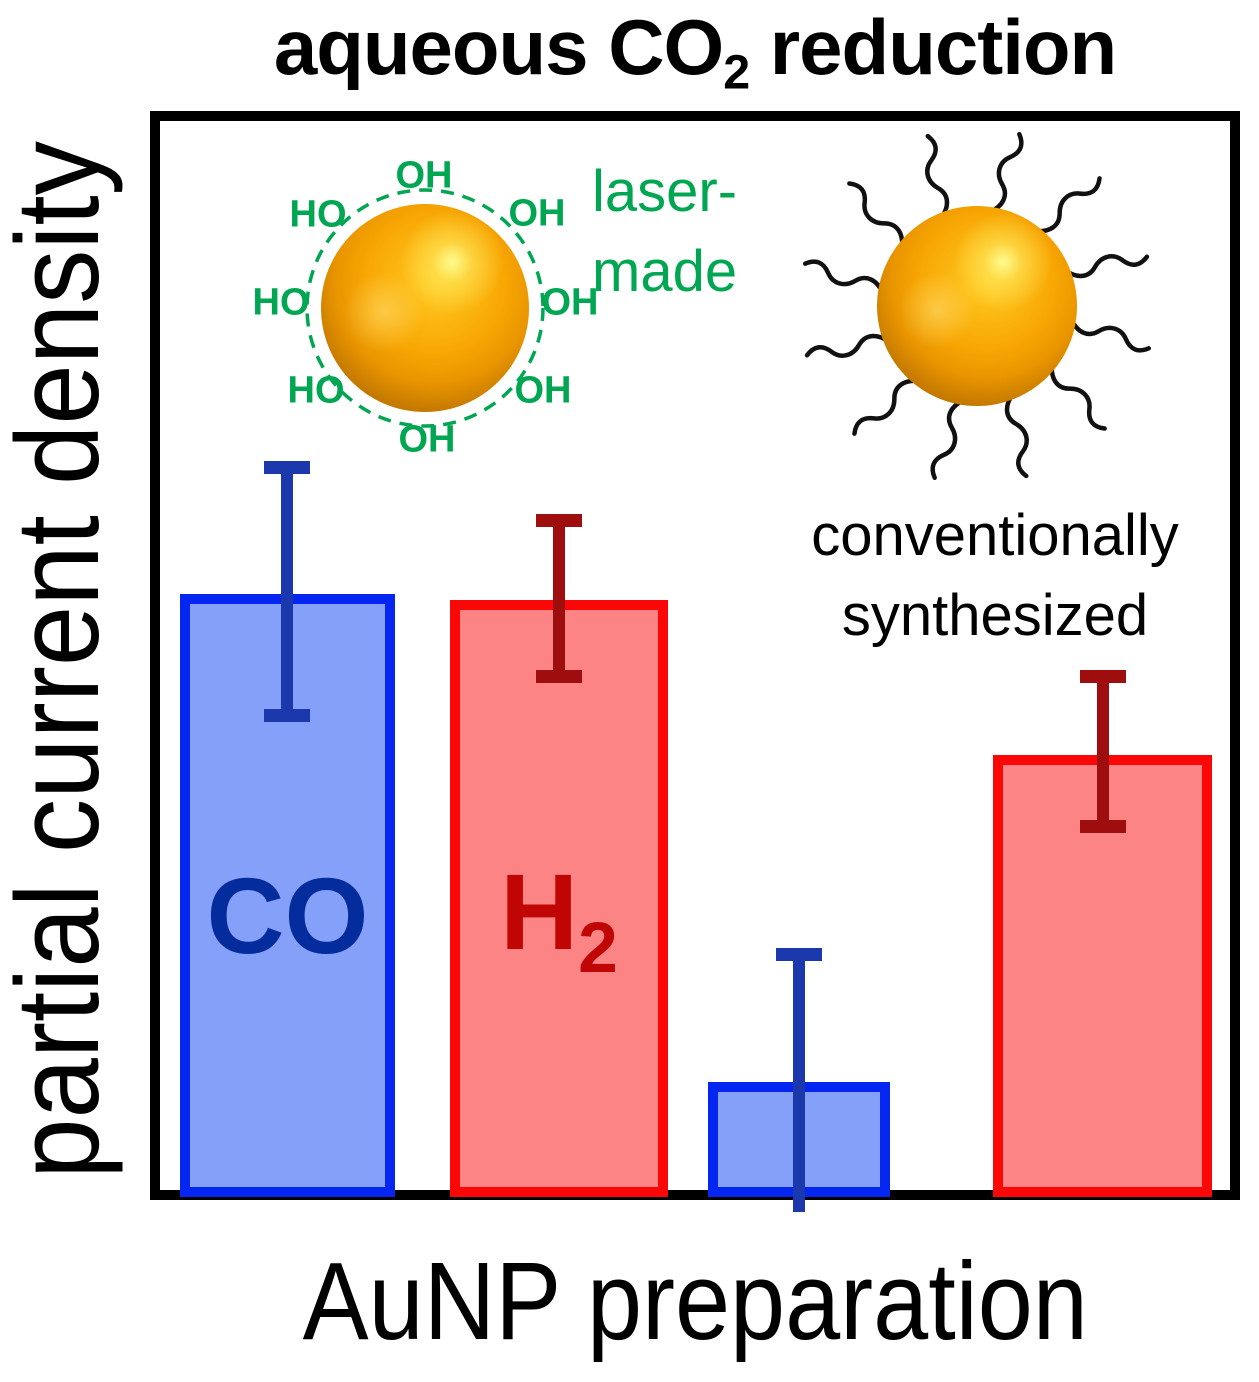 This screenshot has width=1259, height=1382. Describe the element at coordinates (498, 47) in the screenshot. I see `chart-title-pre: aqueous CO` at that location.